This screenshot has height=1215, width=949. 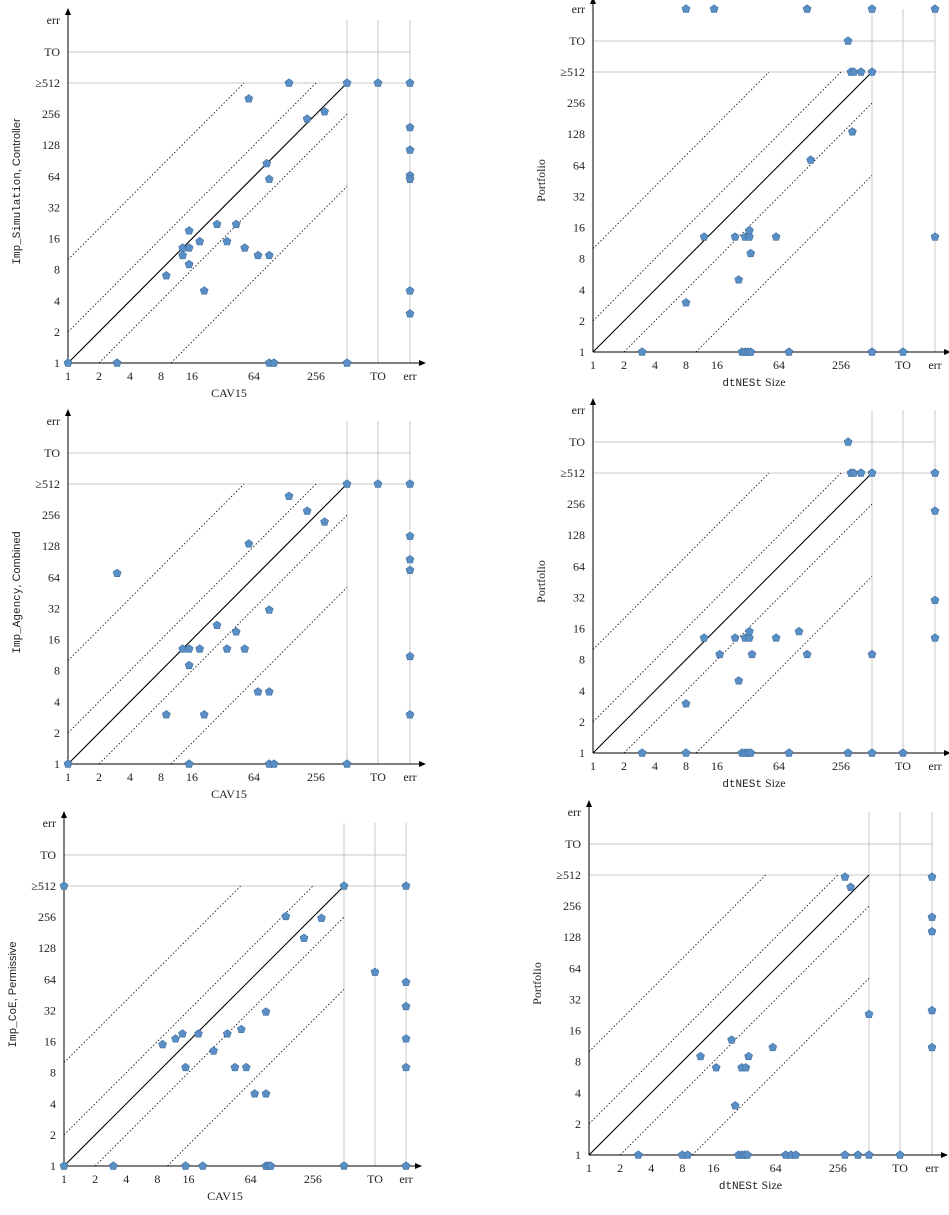 I want to click on y-axis-label-part: Imp_CoE, so click(x=14, y=1024).